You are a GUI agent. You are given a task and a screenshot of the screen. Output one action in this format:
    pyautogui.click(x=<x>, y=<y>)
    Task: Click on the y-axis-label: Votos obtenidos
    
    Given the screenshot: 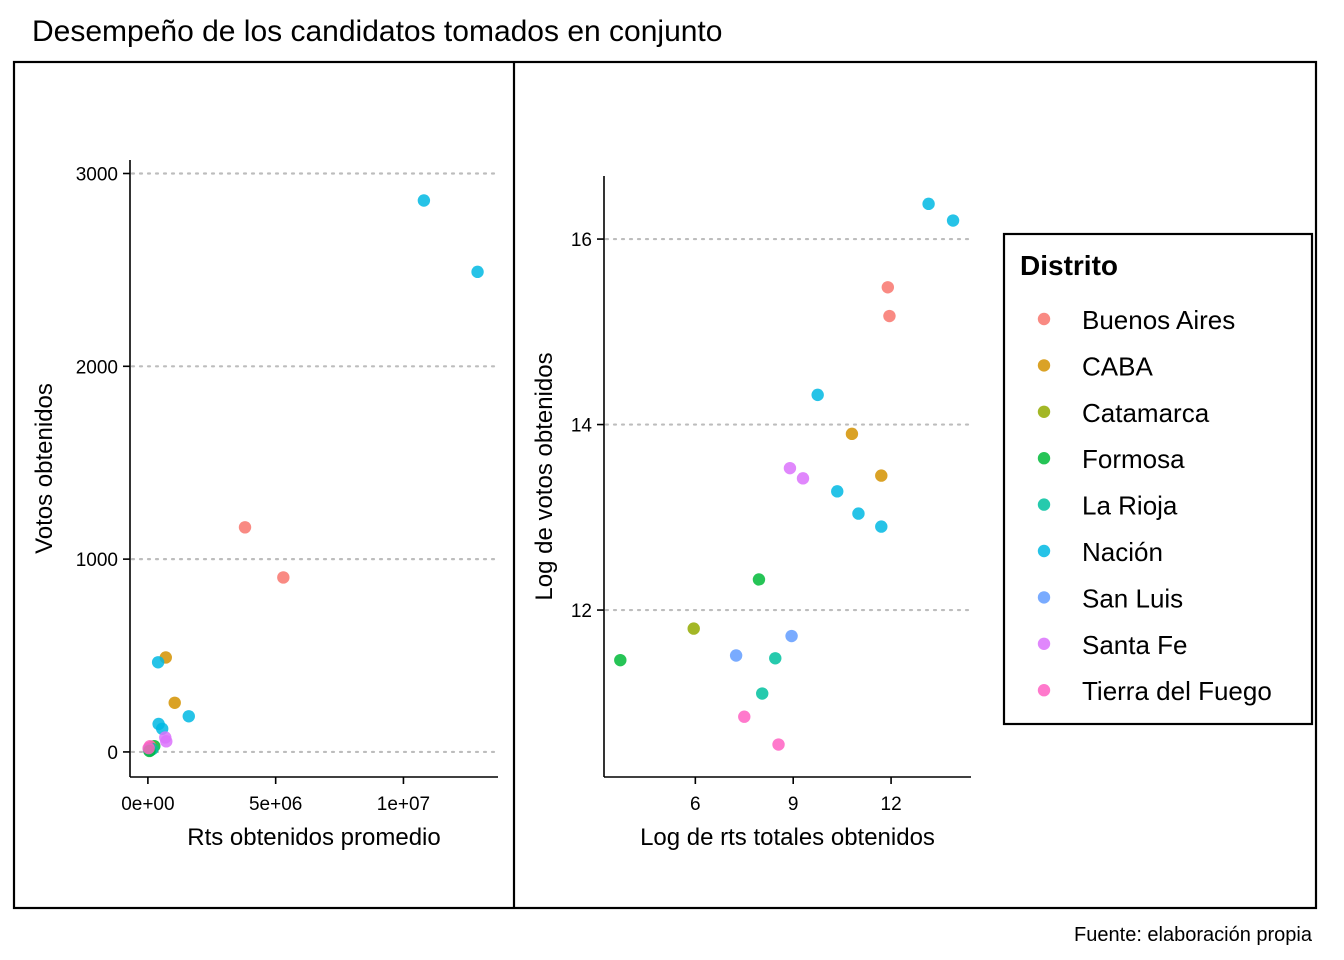 What is the action you would take?
    pyautogui.click(x=44, y=468)
    